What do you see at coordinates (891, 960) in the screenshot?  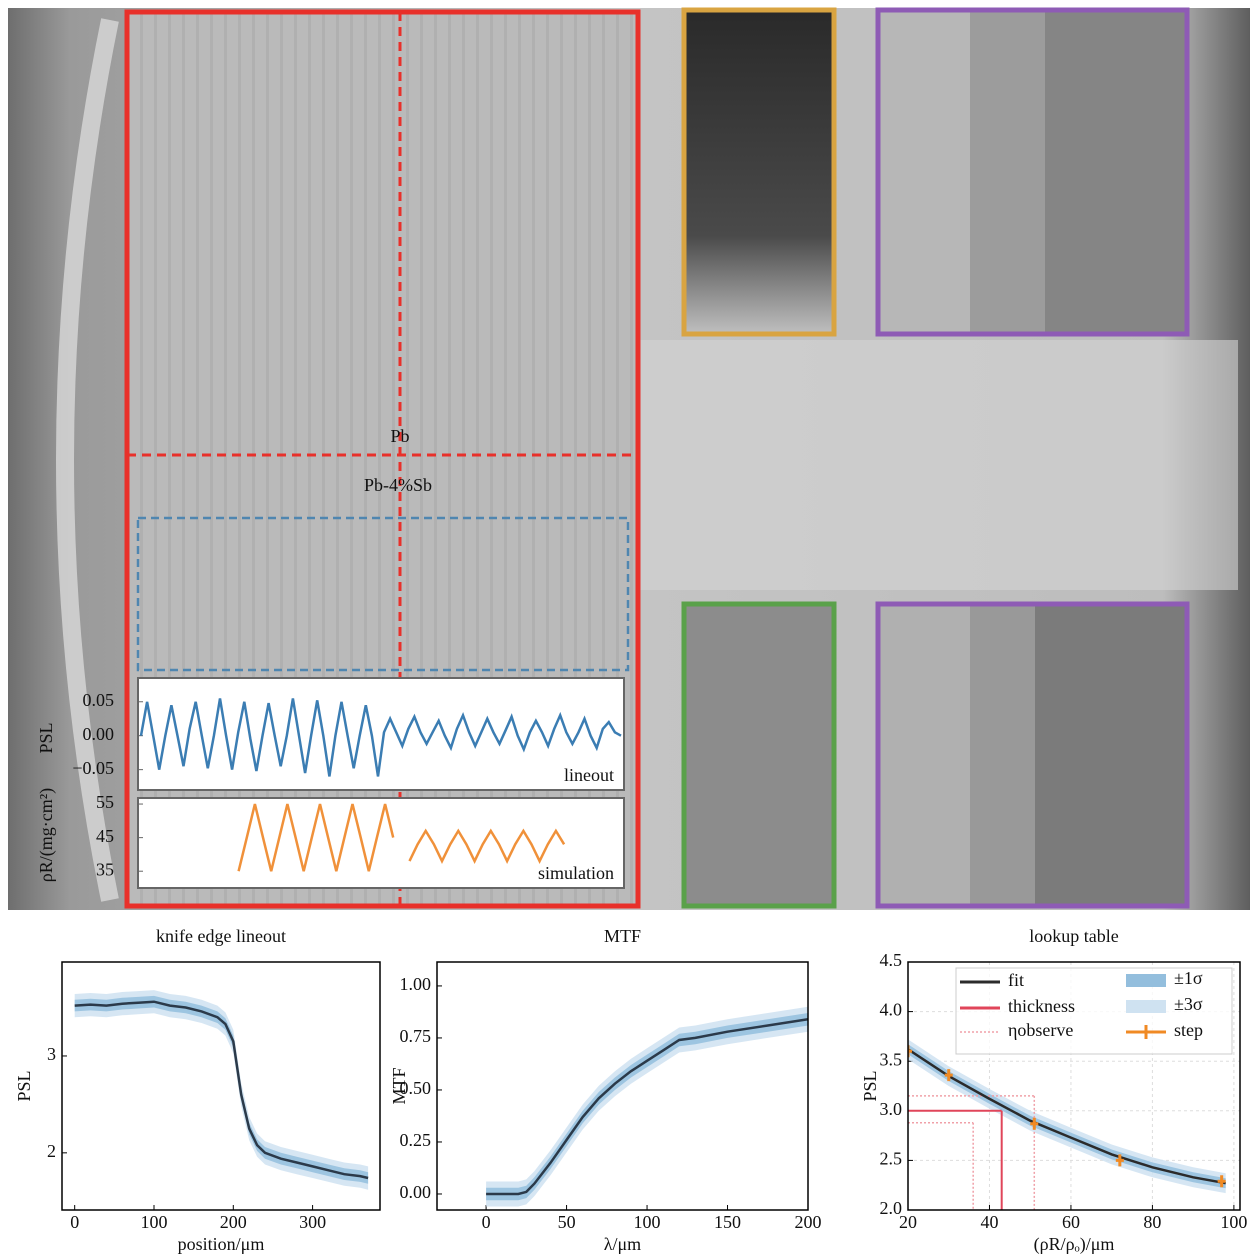 I see `y-tick-label: 4.5` at bounding box center [891, 960].